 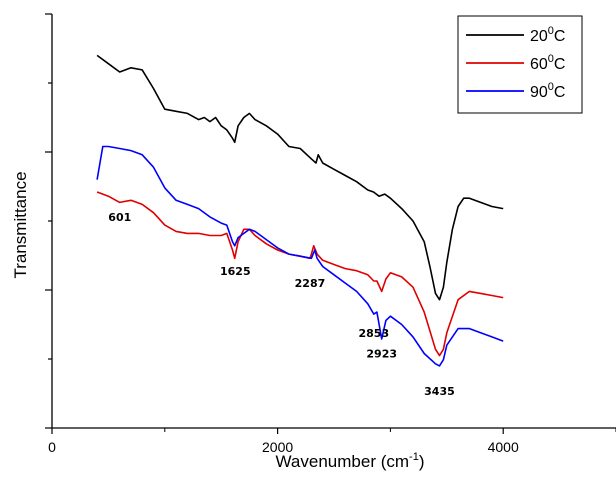 I want to click on legend-items: 200C 600C 900C, so click(x=515, y=63).